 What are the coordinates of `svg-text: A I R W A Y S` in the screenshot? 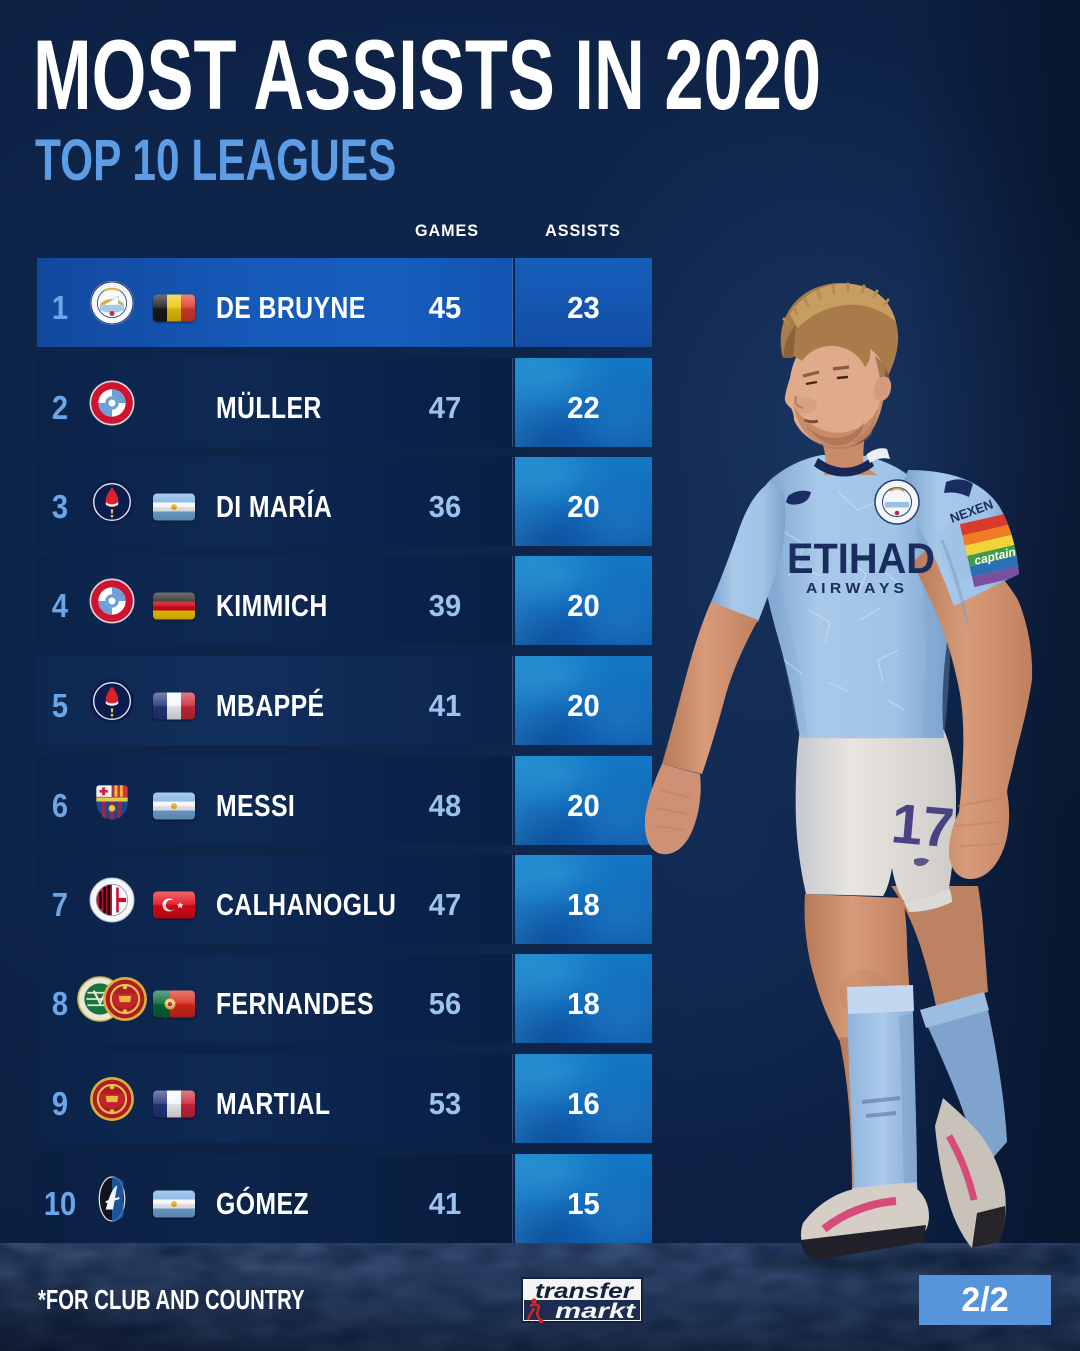 It's located at (855, 588).